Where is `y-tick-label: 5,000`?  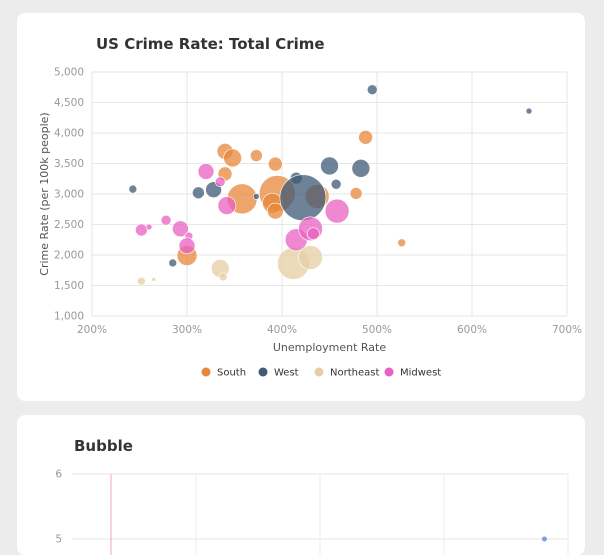
y-tick-label: 5,000 is located at coordinates (69, 73).